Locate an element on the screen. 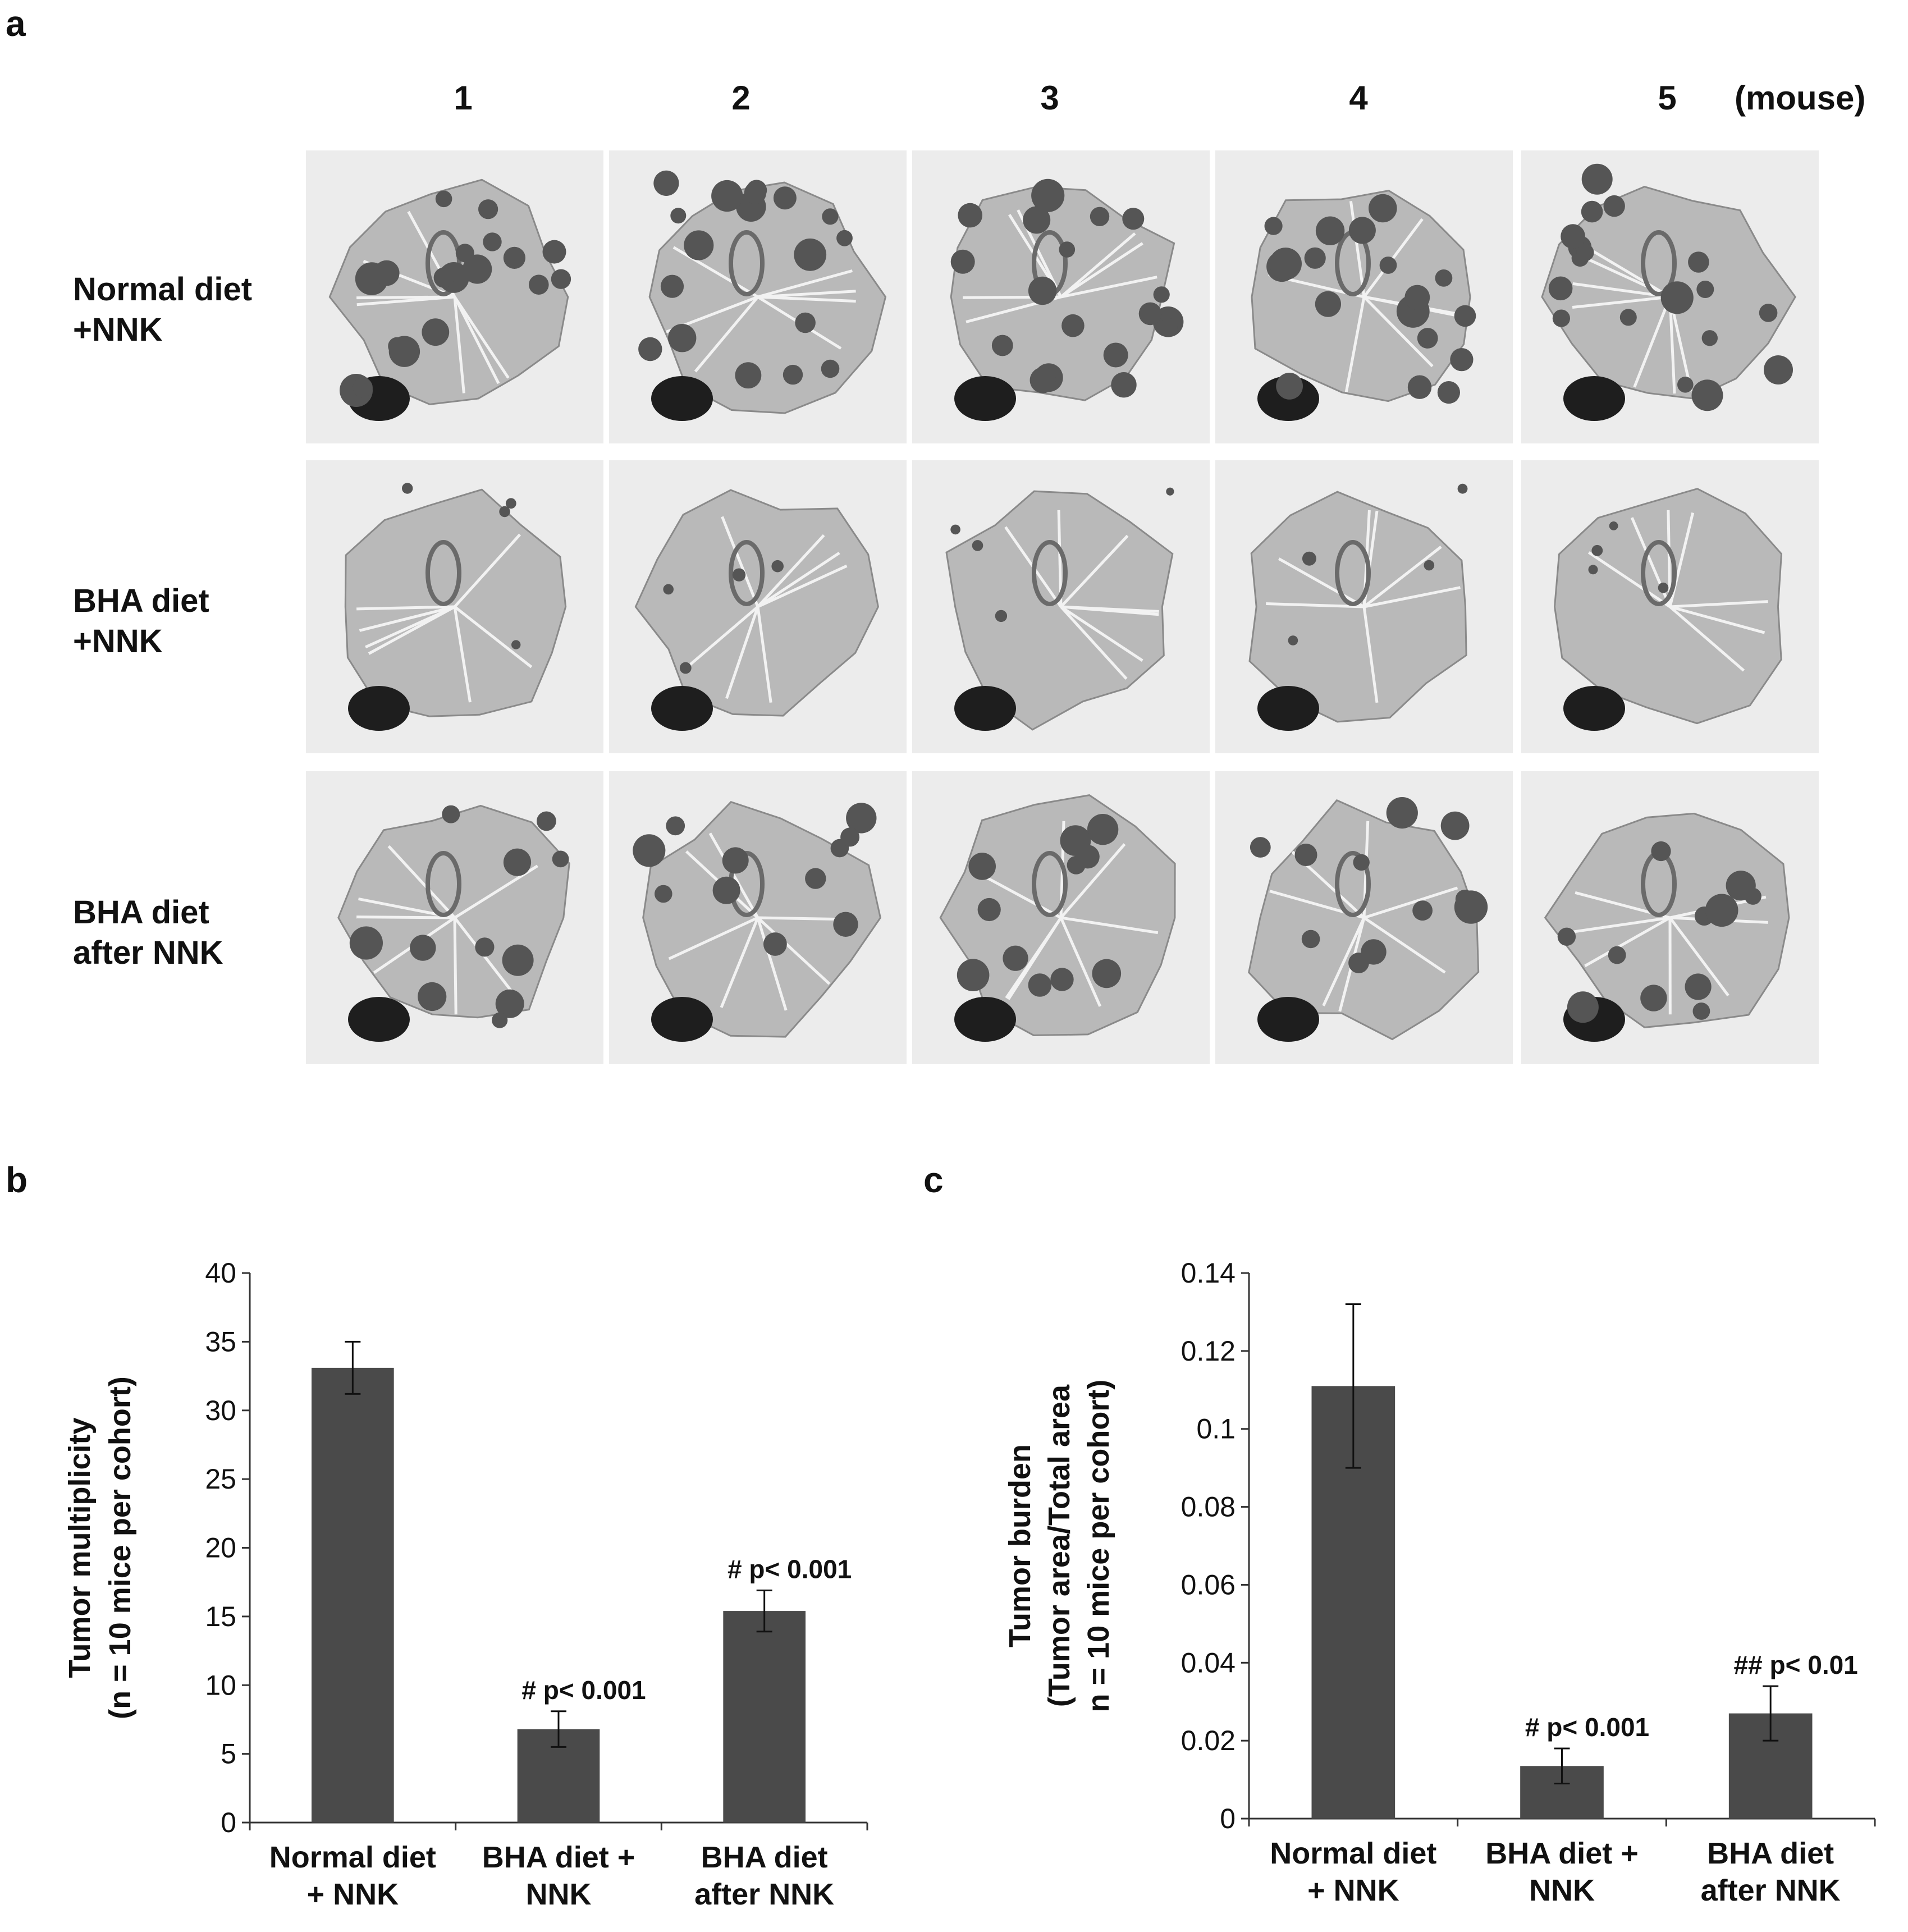  lung-tissue is located at coordinates (1059, 610).